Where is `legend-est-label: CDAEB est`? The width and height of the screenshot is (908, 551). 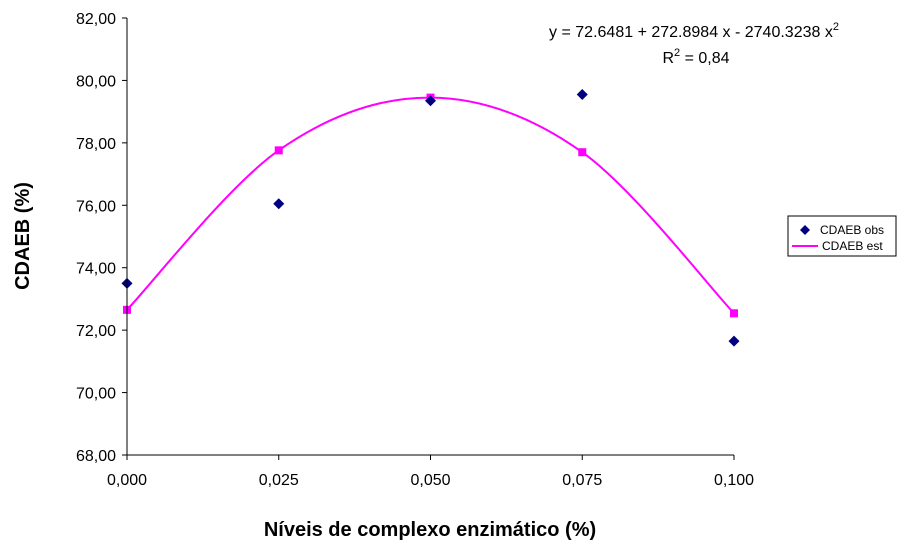 legend-est-label: CDAEB est is located at coordinates (852, 246).